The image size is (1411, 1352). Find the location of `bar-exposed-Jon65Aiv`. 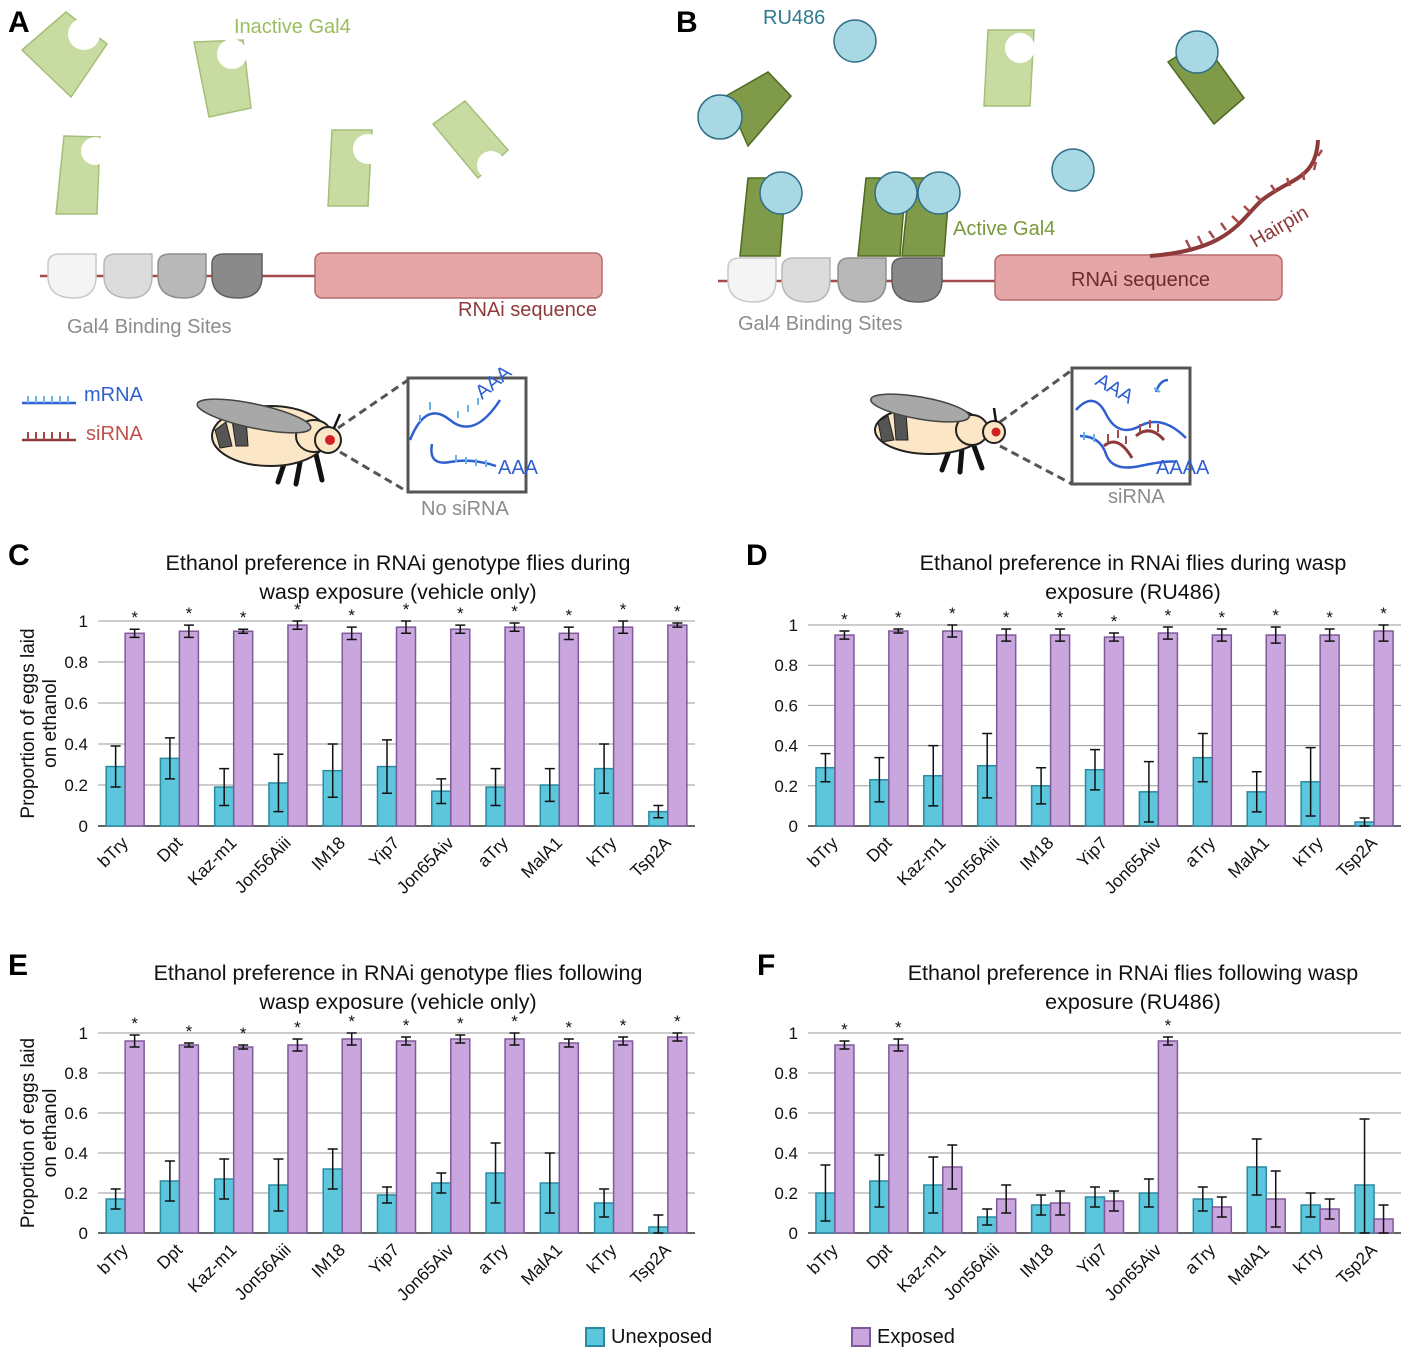

bar-exposed-Jon65Aiv is located at coordinates (460, 727).